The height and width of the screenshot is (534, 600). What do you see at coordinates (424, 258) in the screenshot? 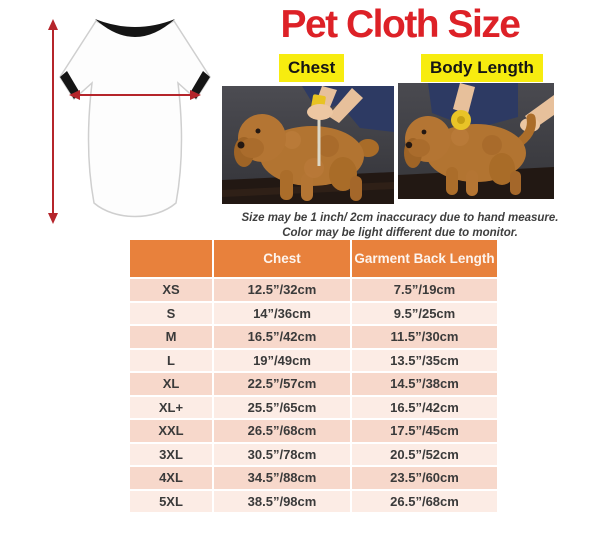
I see `back-length-column-header: Garment Back Length` at bounding box center [424, 258].